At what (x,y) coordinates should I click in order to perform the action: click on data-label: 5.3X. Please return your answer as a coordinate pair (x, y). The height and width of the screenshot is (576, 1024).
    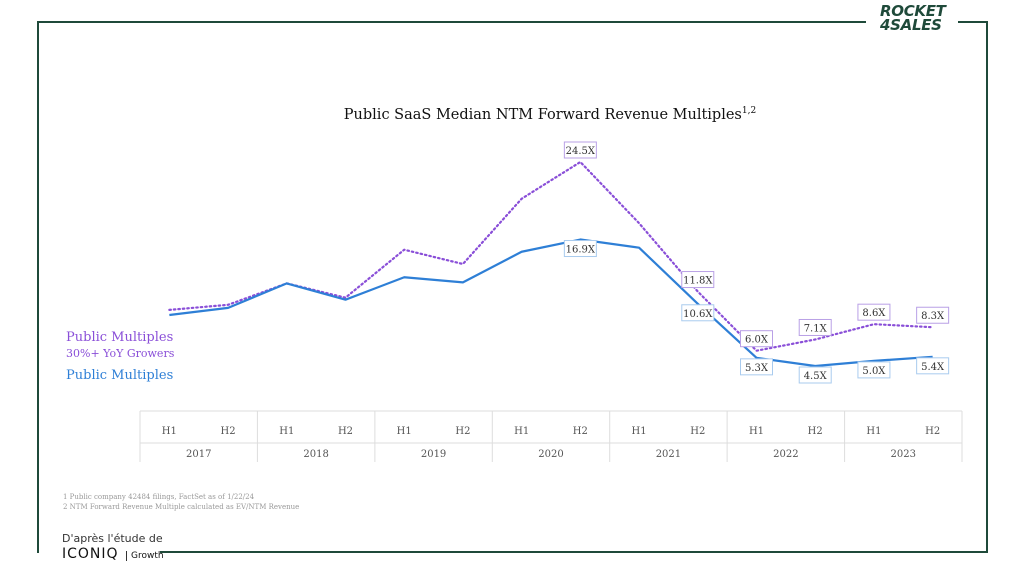
    Looking at the image, I should click on (757, 368).